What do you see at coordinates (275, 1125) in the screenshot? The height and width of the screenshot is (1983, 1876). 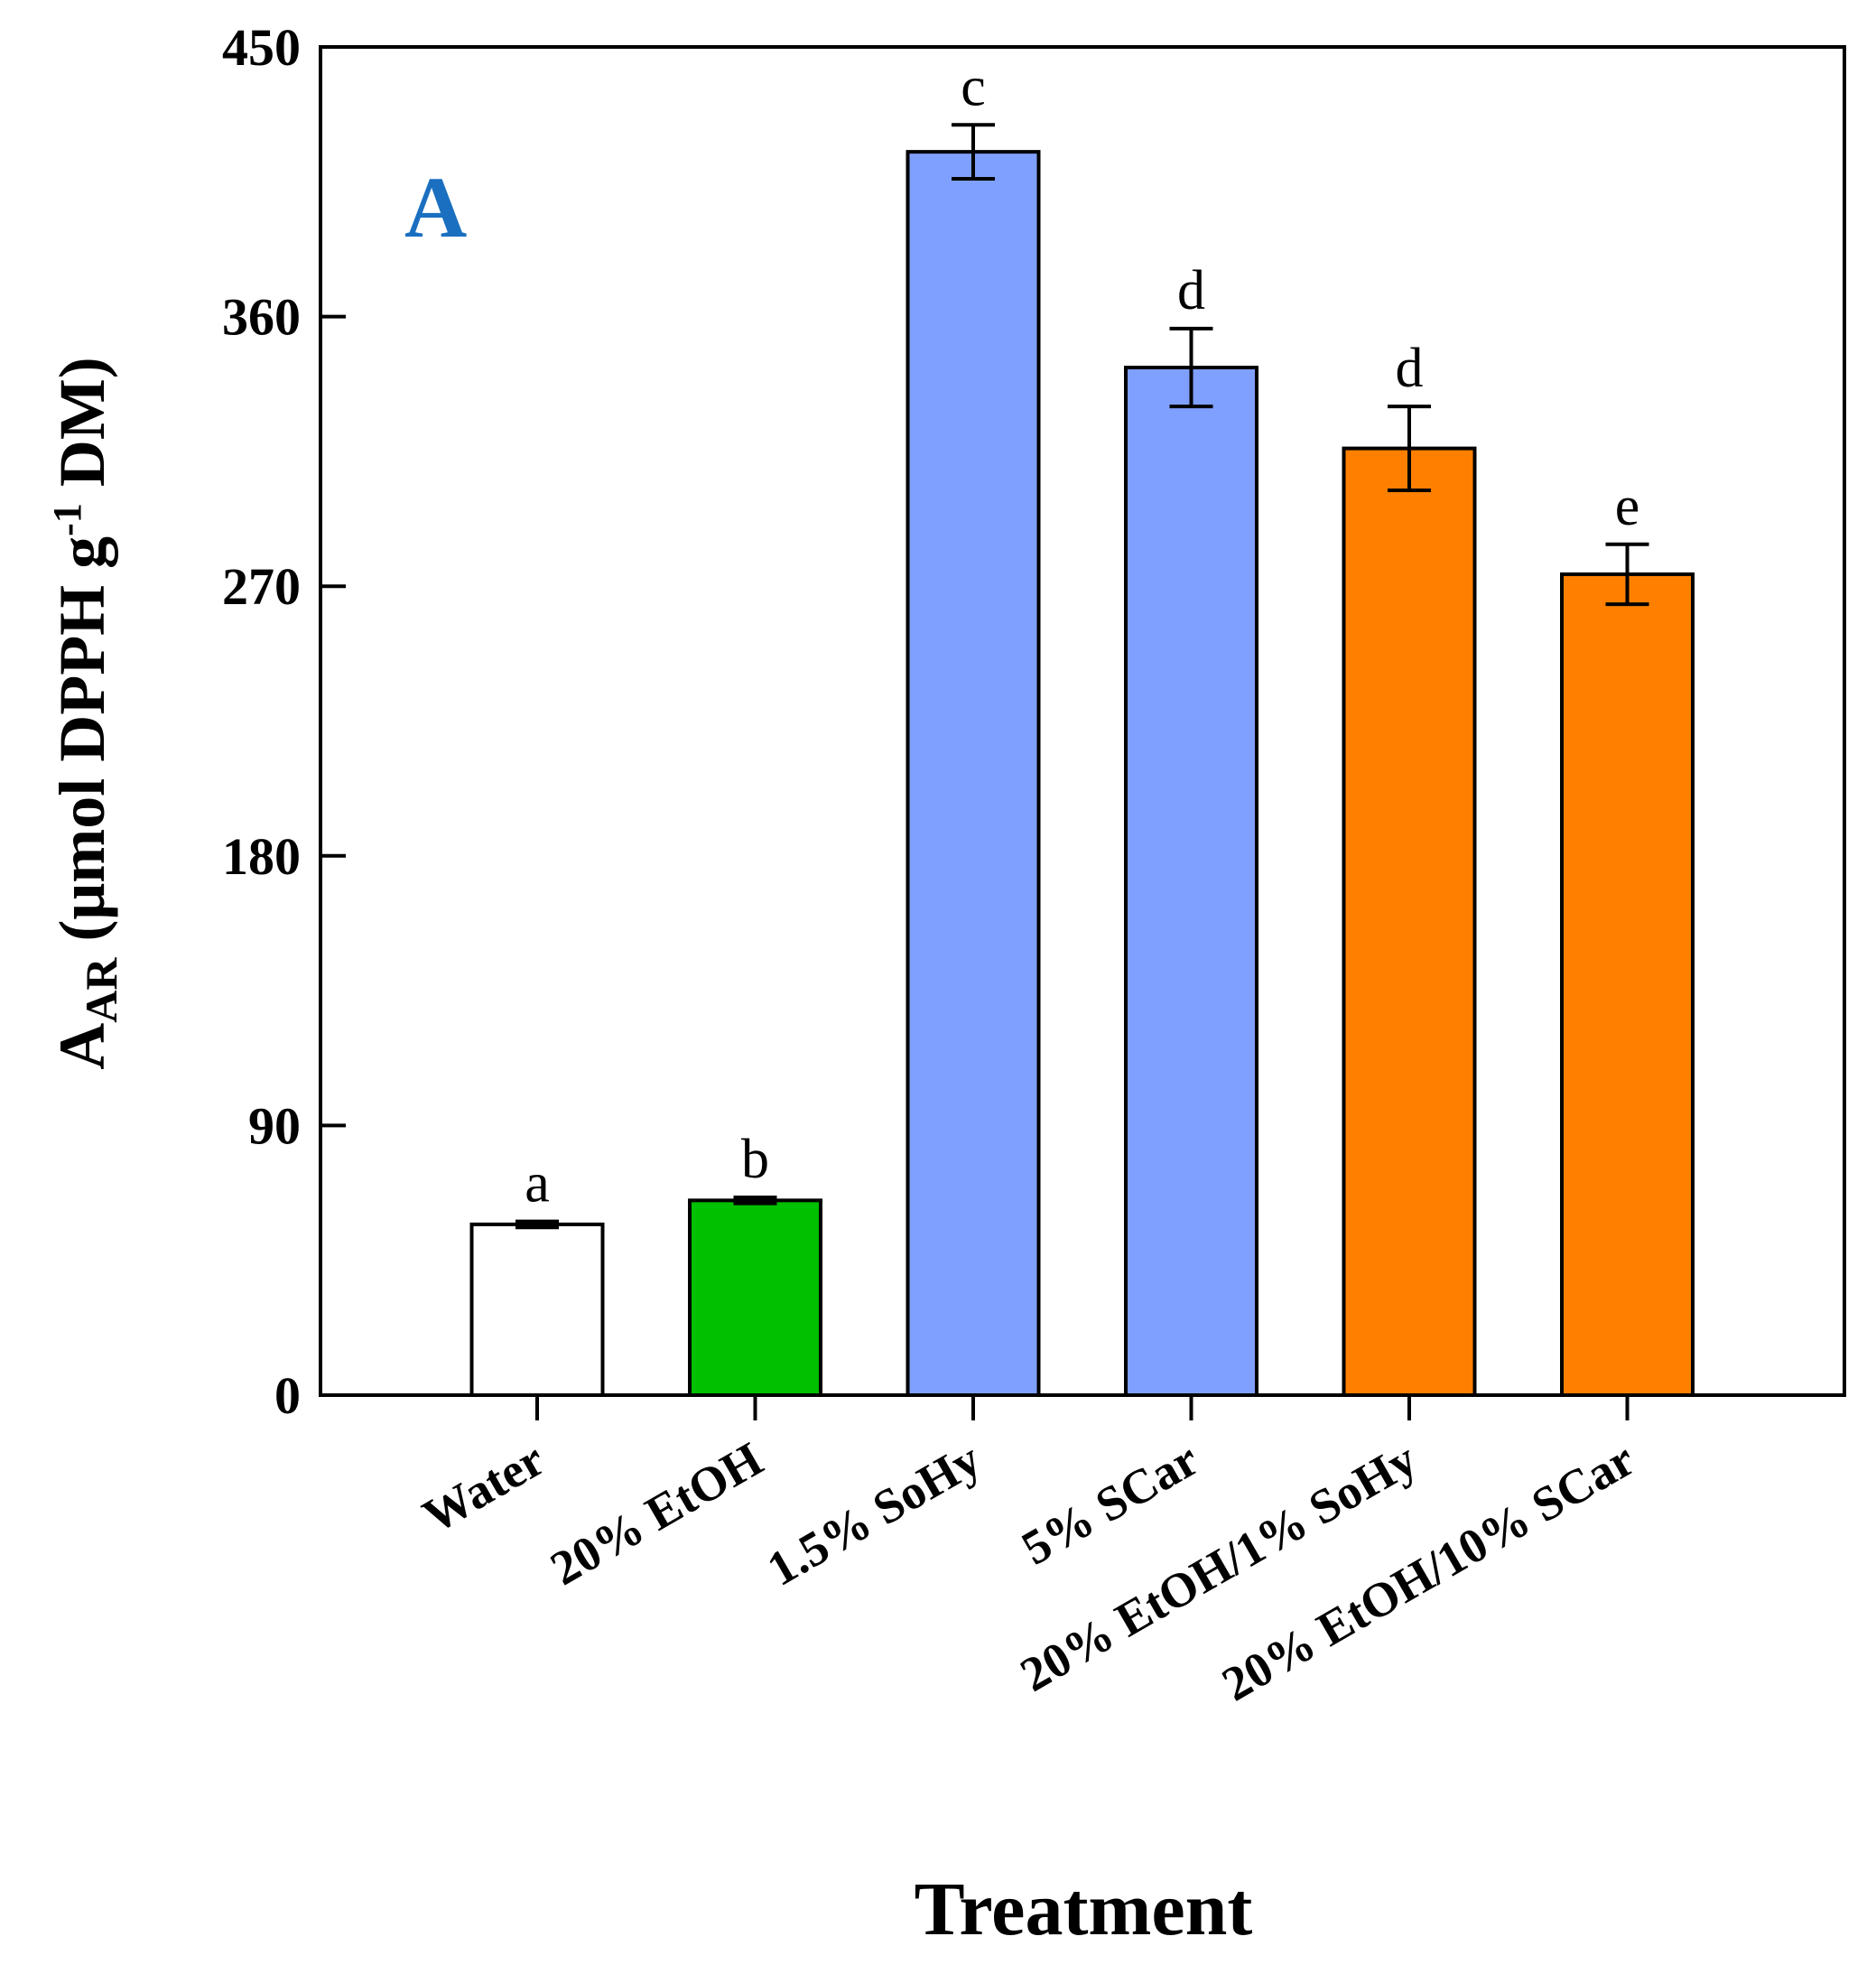 I see `y-tick-label: 90` at bounding box center [275, 1125].